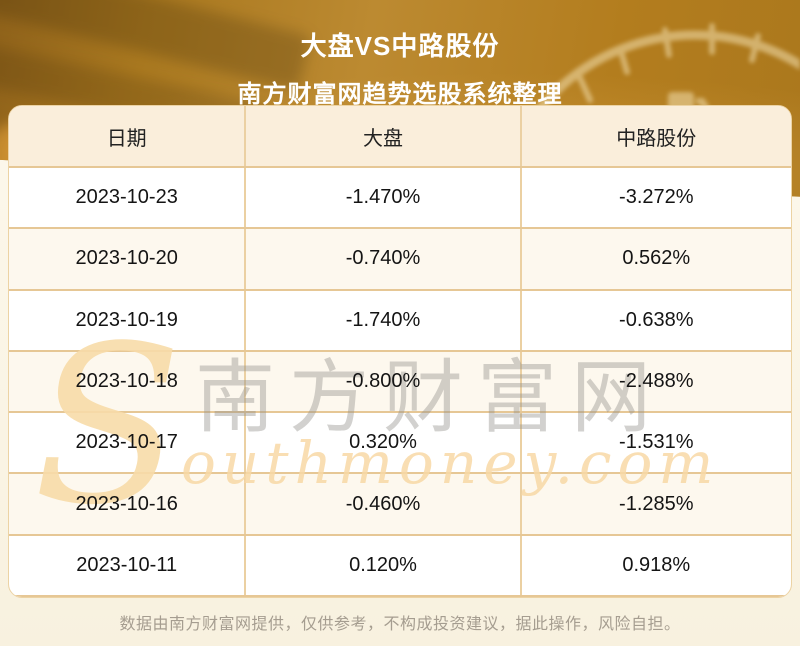 Image resolution: width=800 pixels, height=646 pixels. I want to click on stock-change-cell: -1.531%, so click(655, 443).